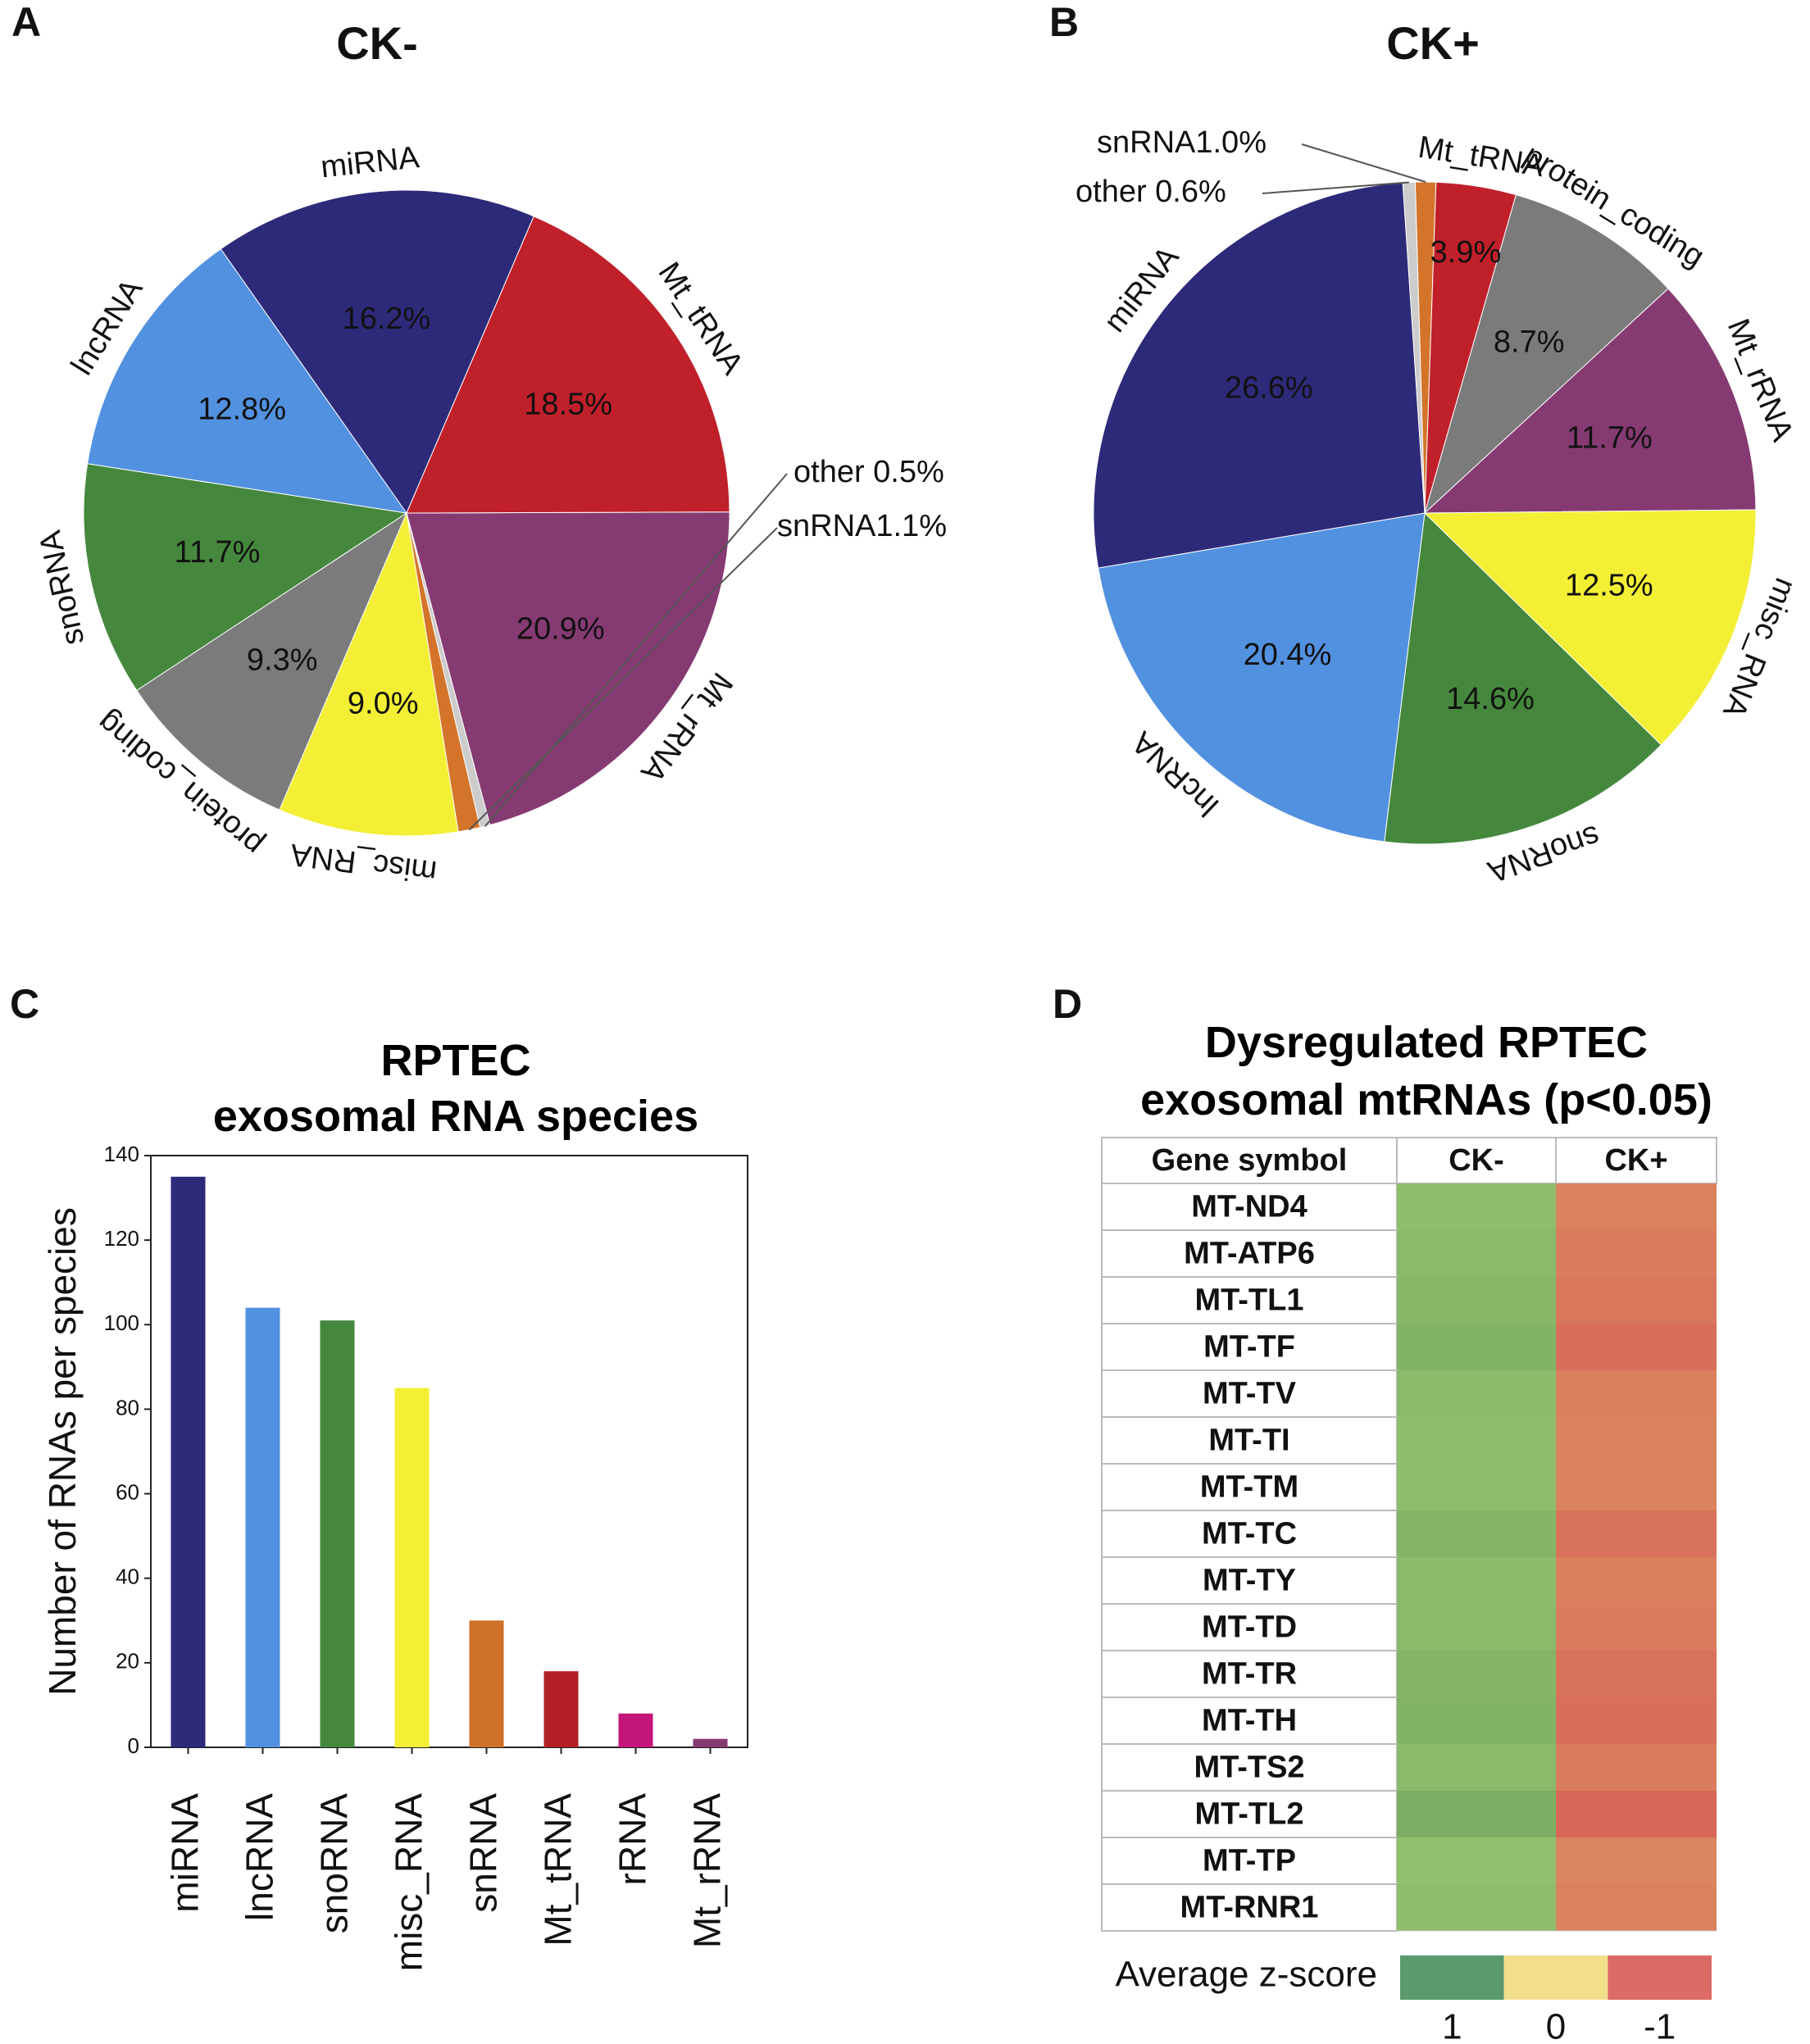  What do you see at coordinates (245, 577) in the screenshot?
I see `ck-minus-slice-snorna` at bounding box center [245, 577].